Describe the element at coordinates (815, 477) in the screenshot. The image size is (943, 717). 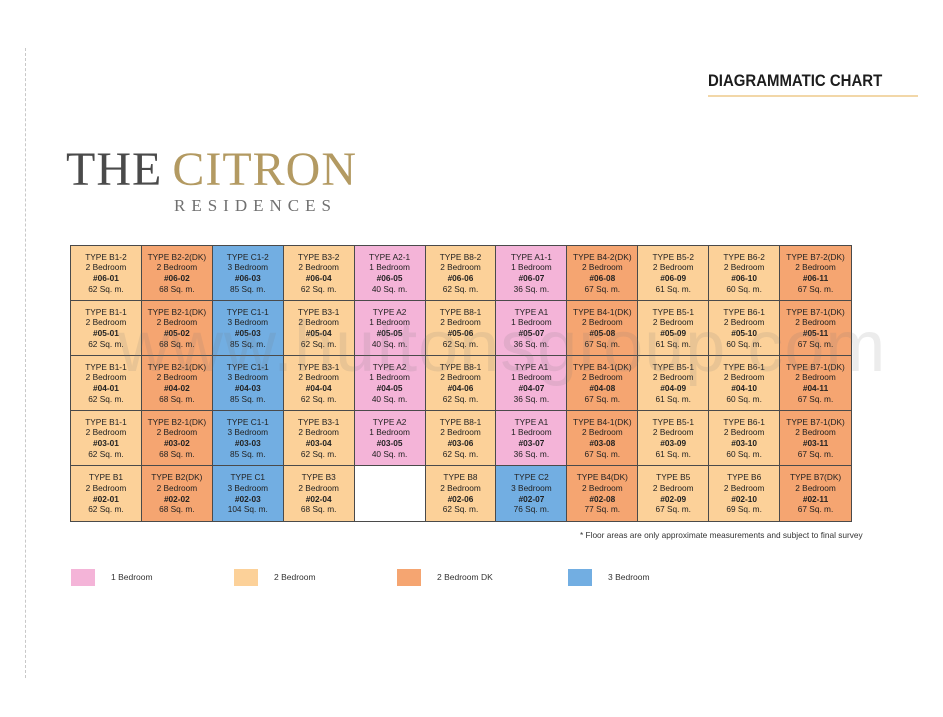
I see `unit-type: TYPE B7(DK)` at that location.